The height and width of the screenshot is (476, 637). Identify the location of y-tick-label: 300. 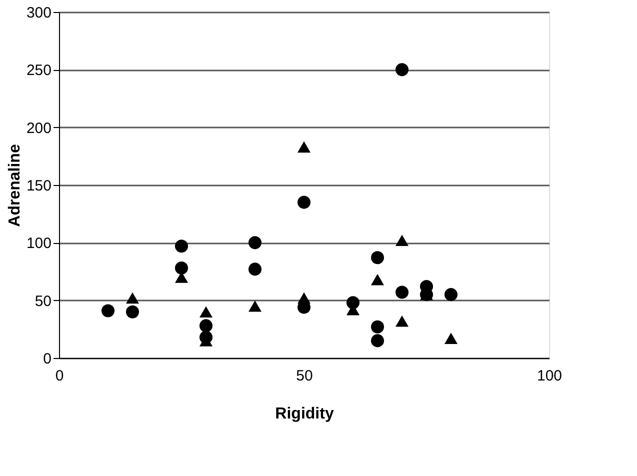
(39, 13).